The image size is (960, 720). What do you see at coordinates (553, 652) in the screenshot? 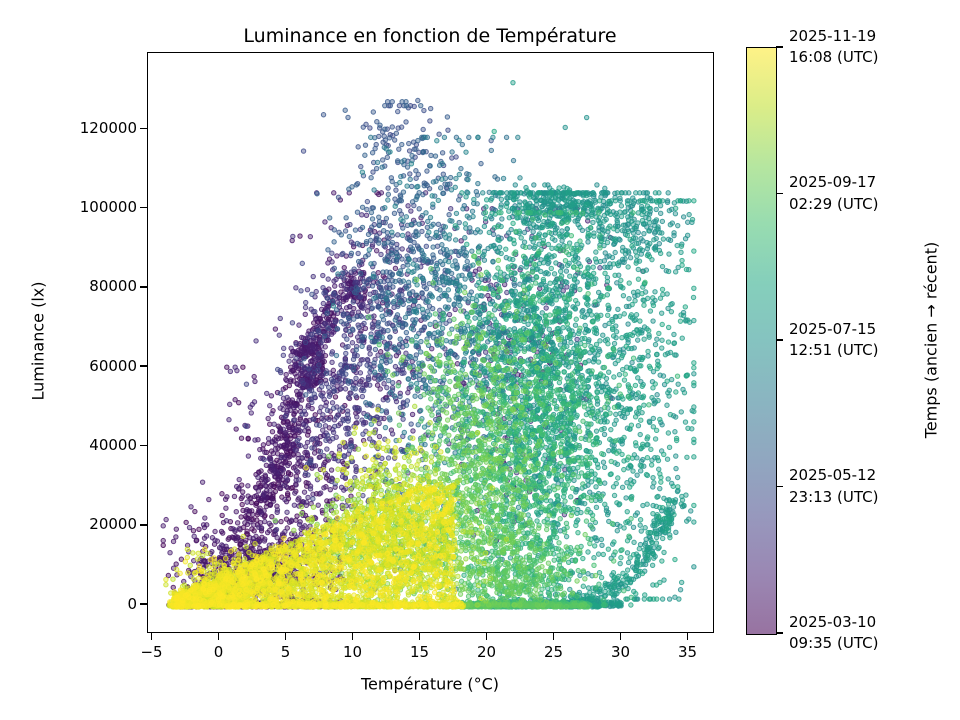
I see `x-tick-label: 25` at bounding box center [553, 652].